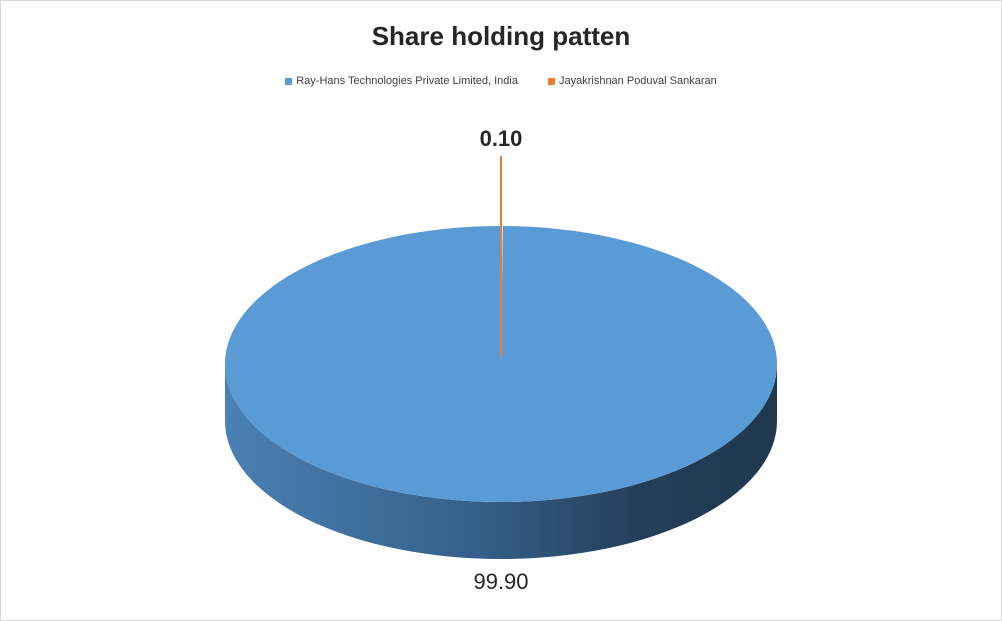  Describe the element at coordinates (501, 36) in the screenshot. I see `chart-title: Share holding patten` at that location.